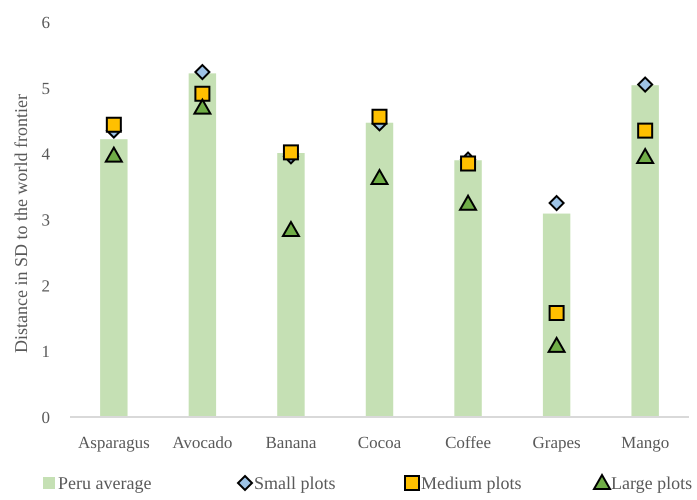 The height and width of the screenshot is (500, 697). I want to click on legend-label: Large plots, so click(651, 483).